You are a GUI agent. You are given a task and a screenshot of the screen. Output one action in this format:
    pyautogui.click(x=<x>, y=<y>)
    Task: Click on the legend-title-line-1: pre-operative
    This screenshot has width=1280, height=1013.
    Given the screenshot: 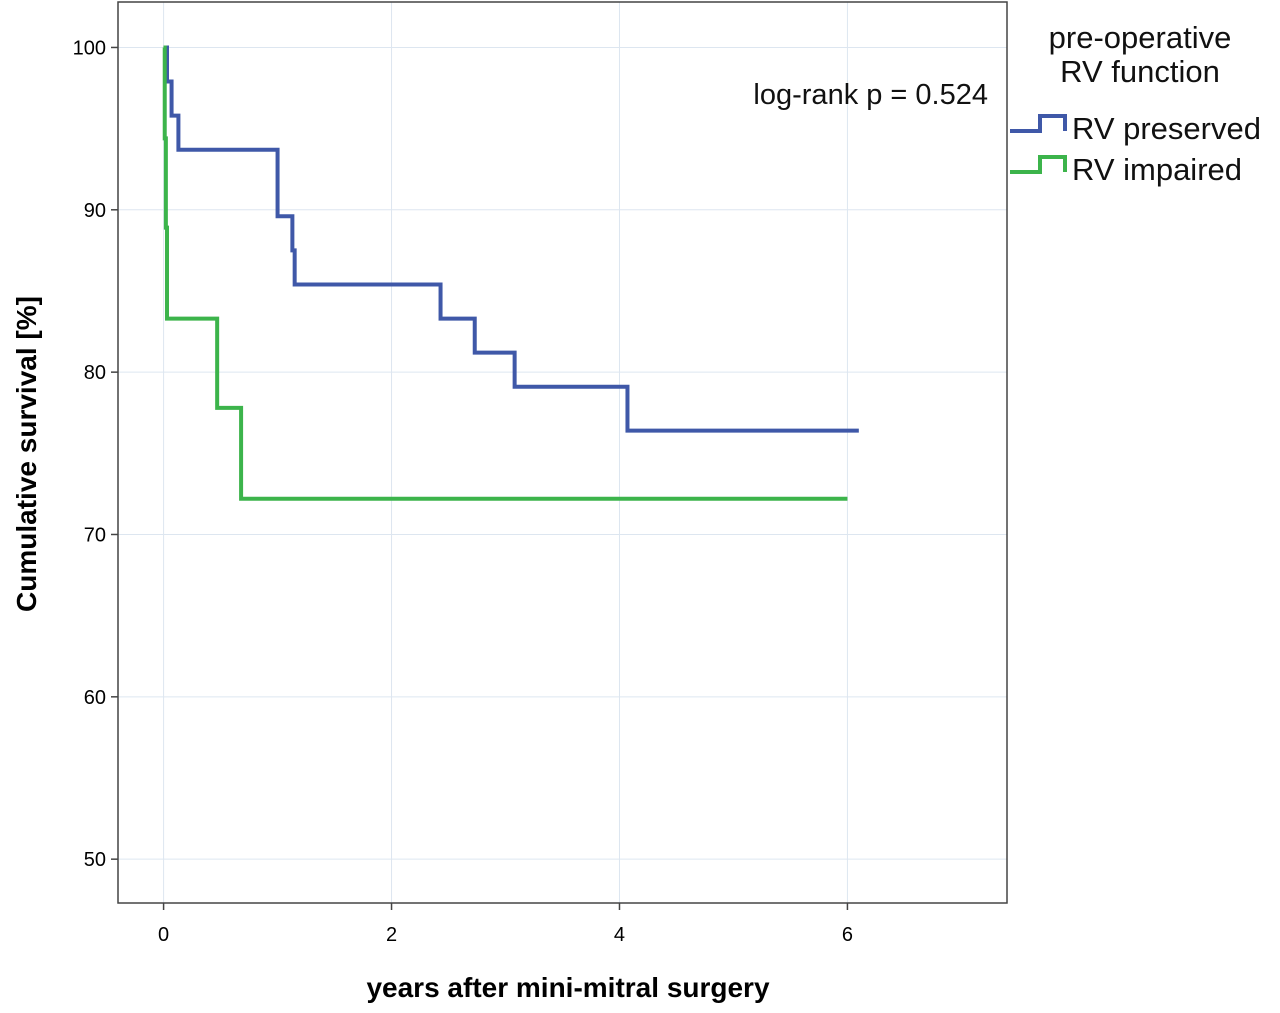 What is the action you would take?
    pyautogui.click(x=1140, y=37)
    